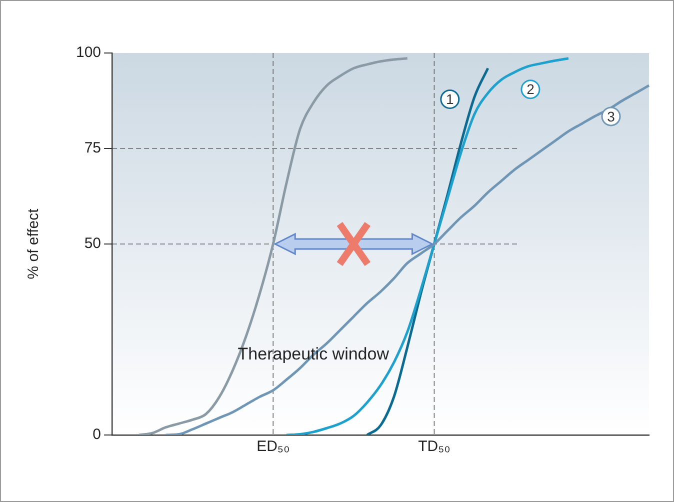  I want to click on y-axis-title: % of effect, so click(33, 244).